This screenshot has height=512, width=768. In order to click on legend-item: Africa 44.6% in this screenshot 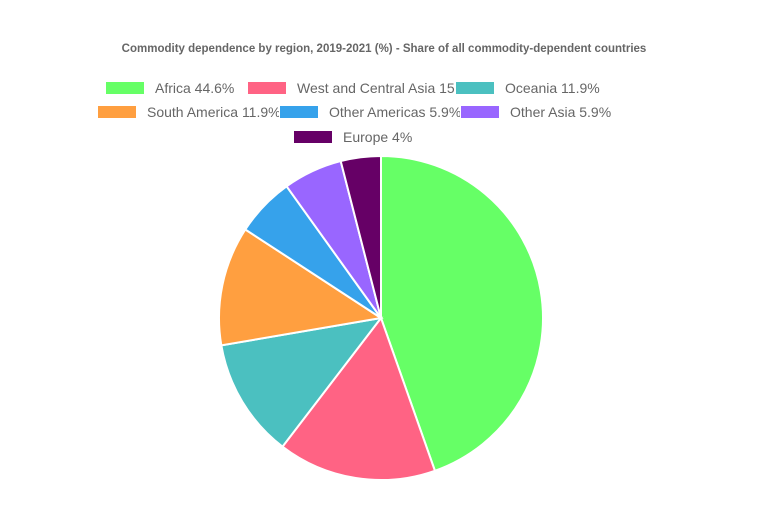, I will do `click(169, 88)`.